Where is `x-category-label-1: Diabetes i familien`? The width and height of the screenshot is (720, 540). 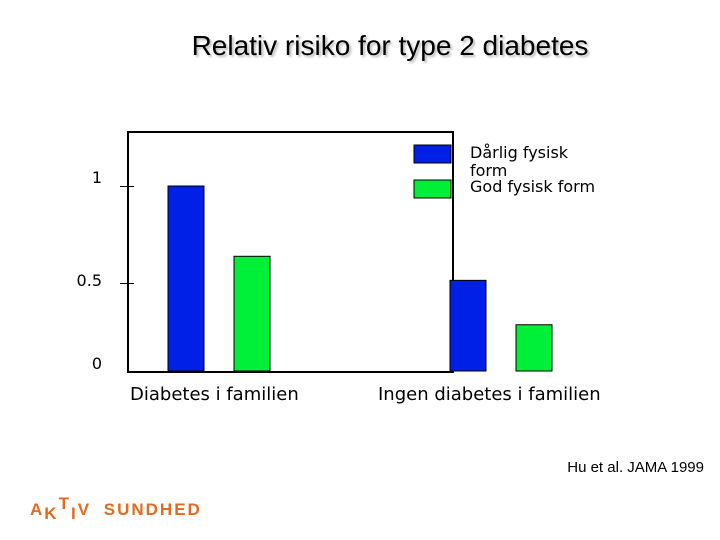
x-category-label-1: Diabetes i familien is located at coordinates (214, 394).